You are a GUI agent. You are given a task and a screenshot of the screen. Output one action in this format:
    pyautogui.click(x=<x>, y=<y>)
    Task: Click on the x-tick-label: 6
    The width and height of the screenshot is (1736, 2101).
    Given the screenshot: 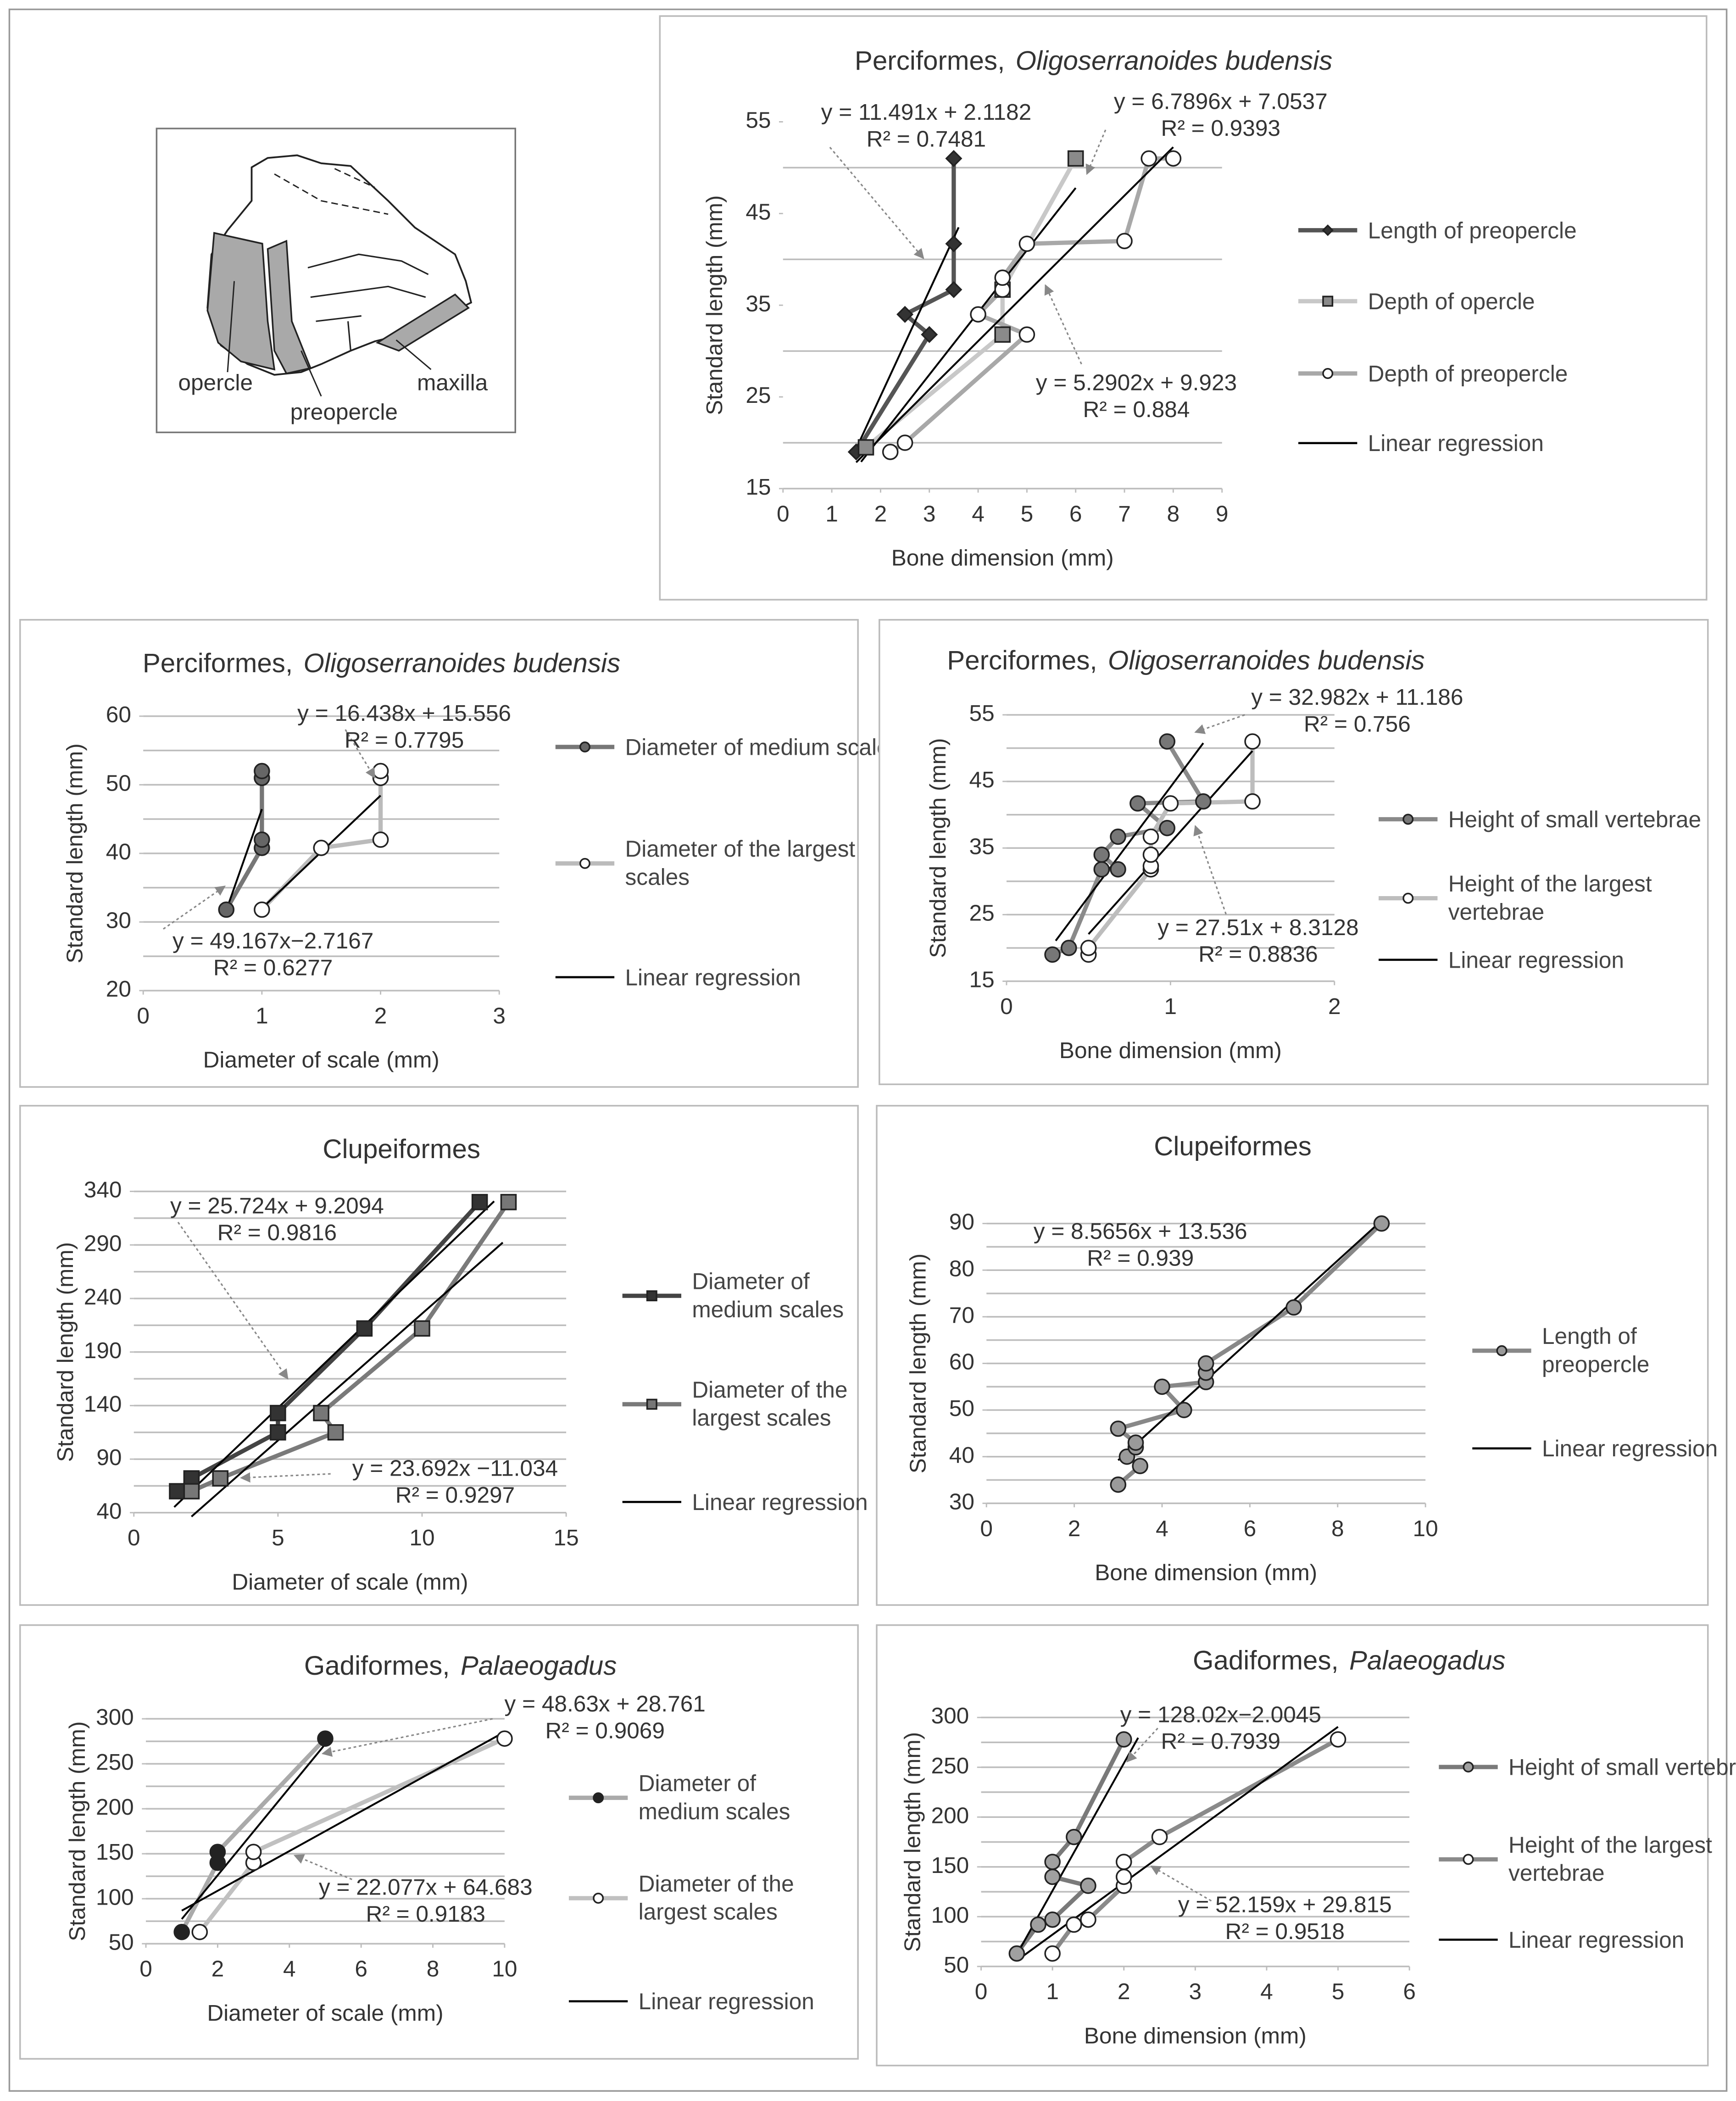 What is the action you would take?
    pyautogui.click(x=1075, y=513)
    